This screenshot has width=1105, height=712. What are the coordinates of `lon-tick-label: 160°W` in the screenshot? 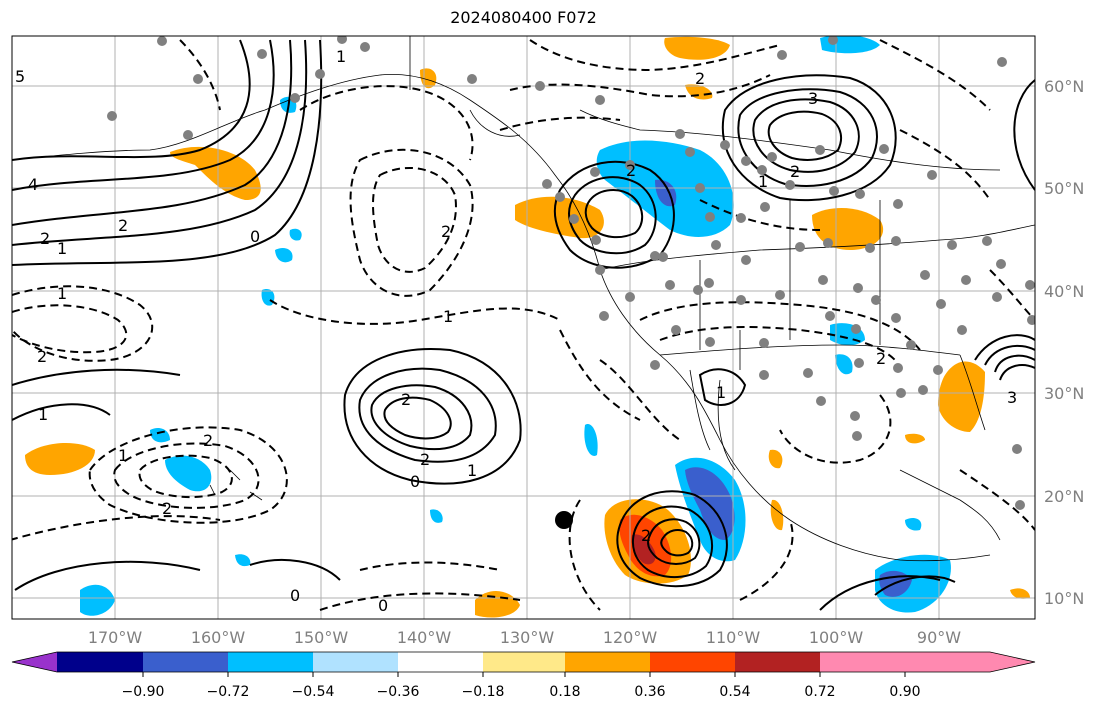 It's located at (218, 637).